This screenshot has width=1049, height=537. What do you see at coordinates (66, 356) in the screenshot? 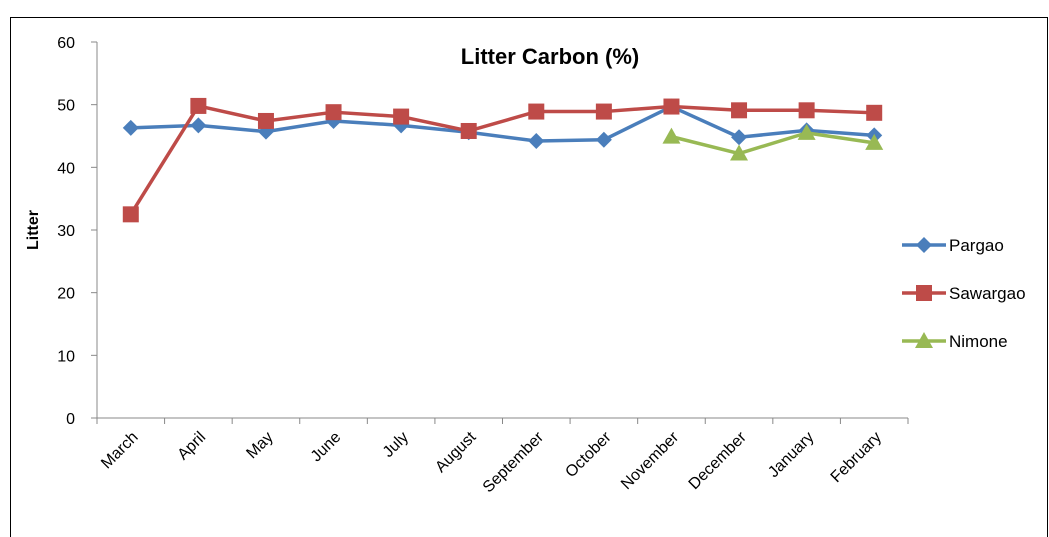
I see `y-tick-label: 10` at bounding box center [66, 356].